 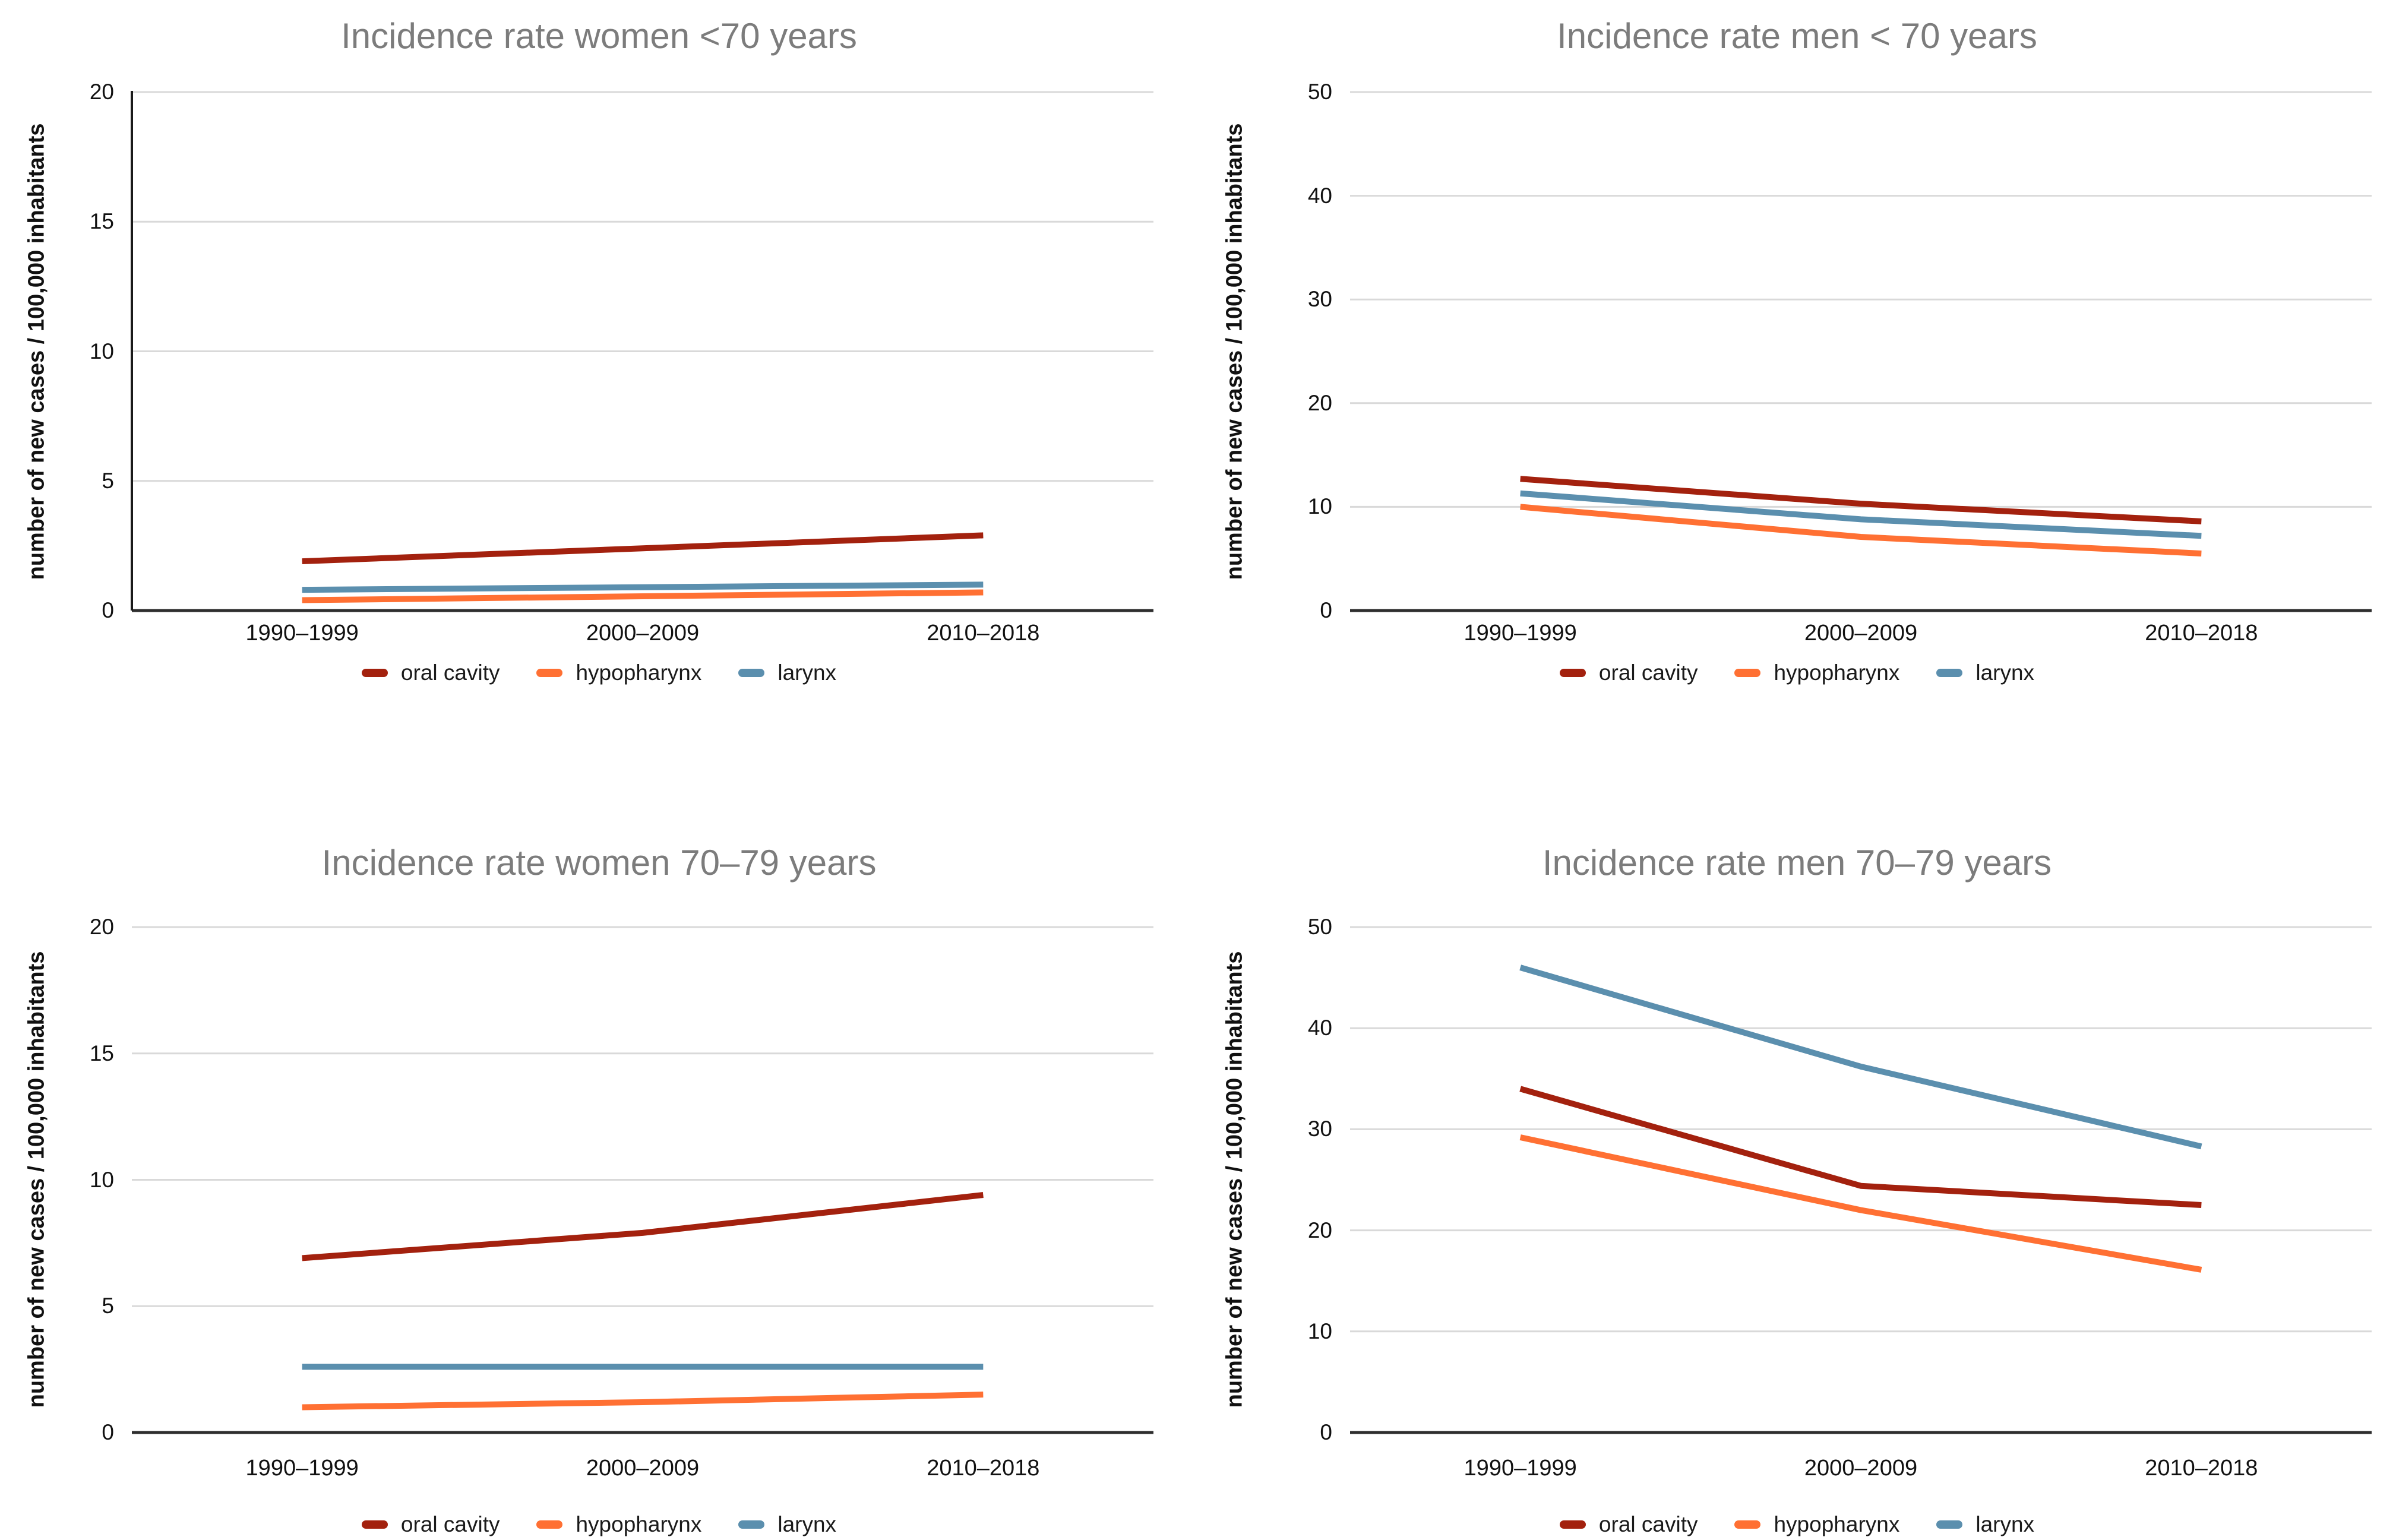 I want to click on chart-title: Incidence rate women <70 years, so click(x=599, y=36).